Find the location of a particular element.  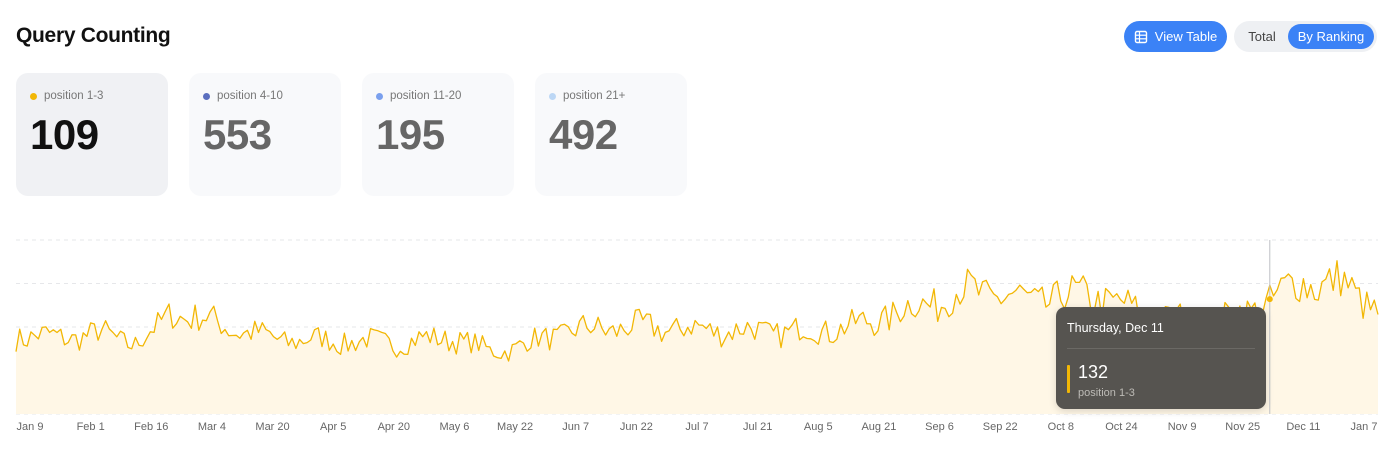

card-position-1-3: position 1-3 109 is located at coordinates (92, 134).